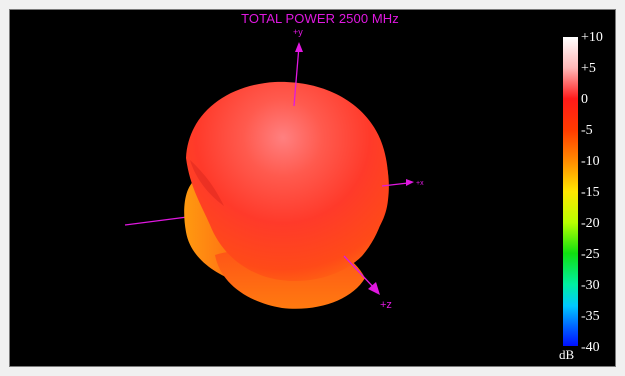  Describe the element at coordinates (386, 305) in the screenshot. I see `z-axis-label: +z` at that location.